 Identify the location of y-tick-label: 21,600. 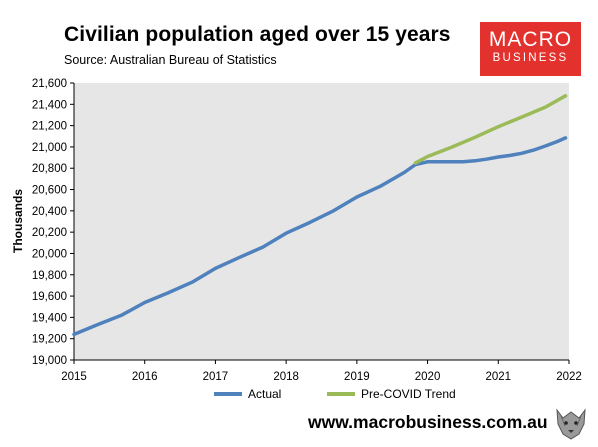
(49, 84).